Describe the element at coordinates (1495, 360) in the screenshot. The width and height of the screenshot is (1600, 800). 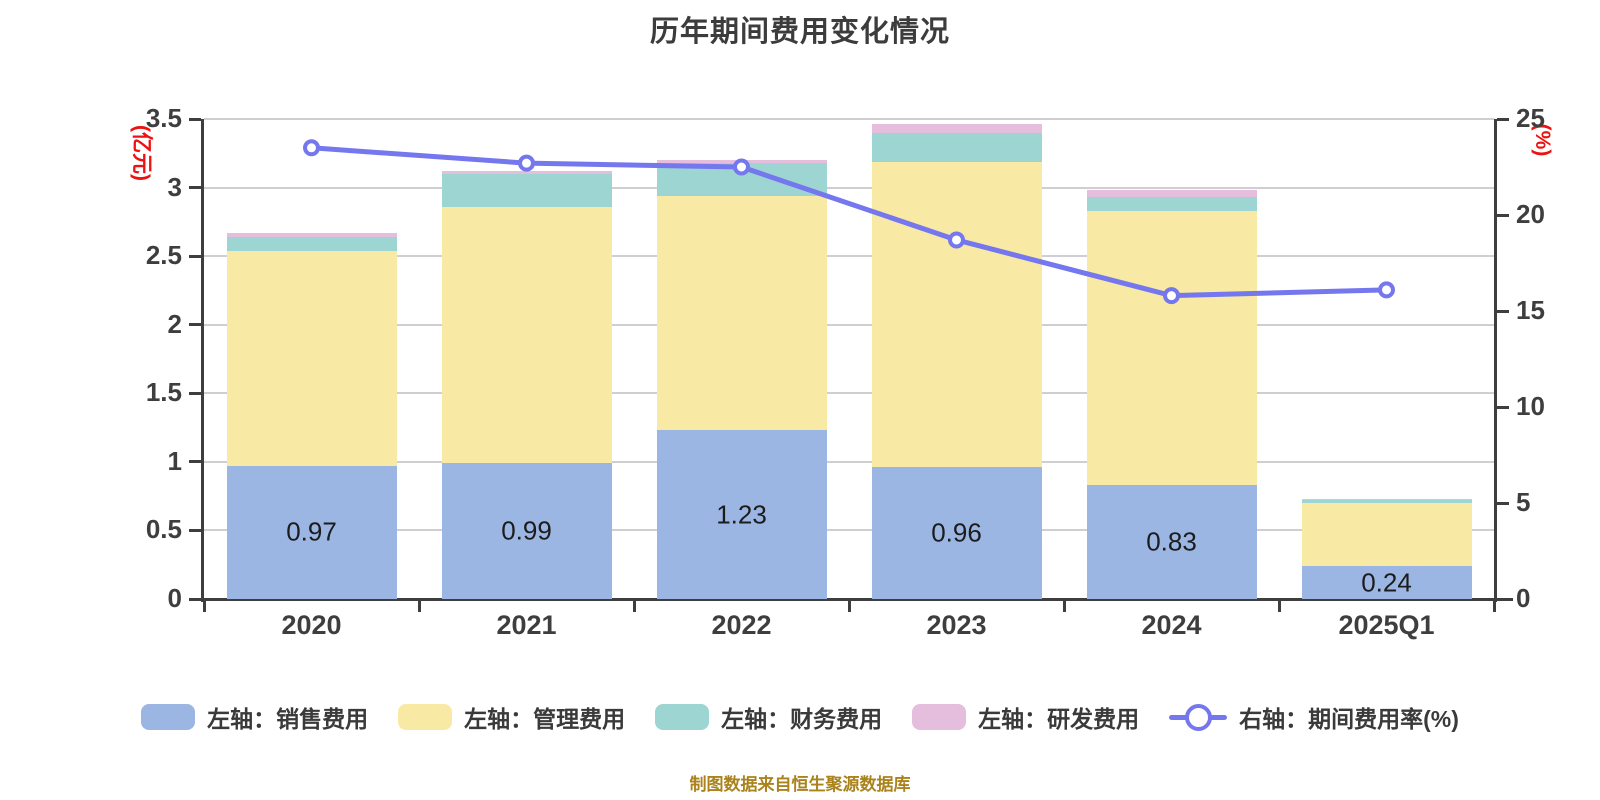
I see `y-axis-right-line` at that location.